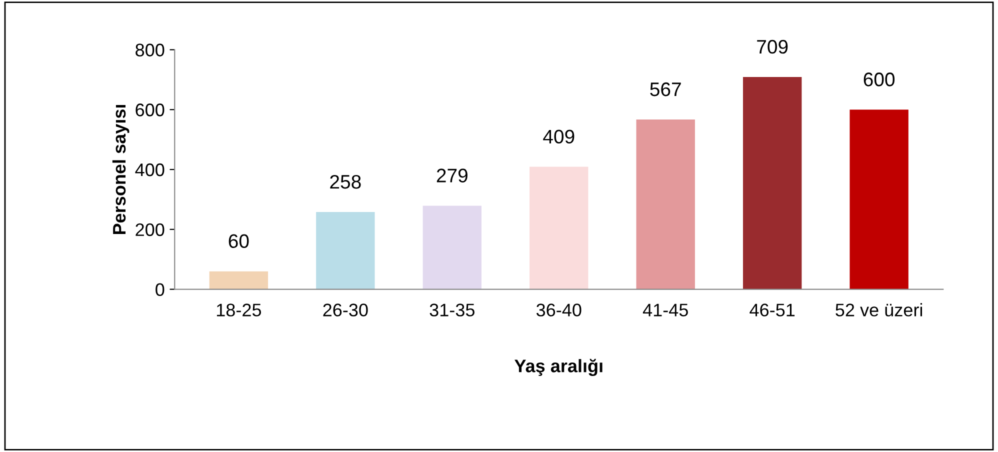 This screenshot has height=452, width=998. What do you see at coordinates (150, 229) in the screenshot?
I see `y-tick-label: 200` at bounding box center [150, 229].